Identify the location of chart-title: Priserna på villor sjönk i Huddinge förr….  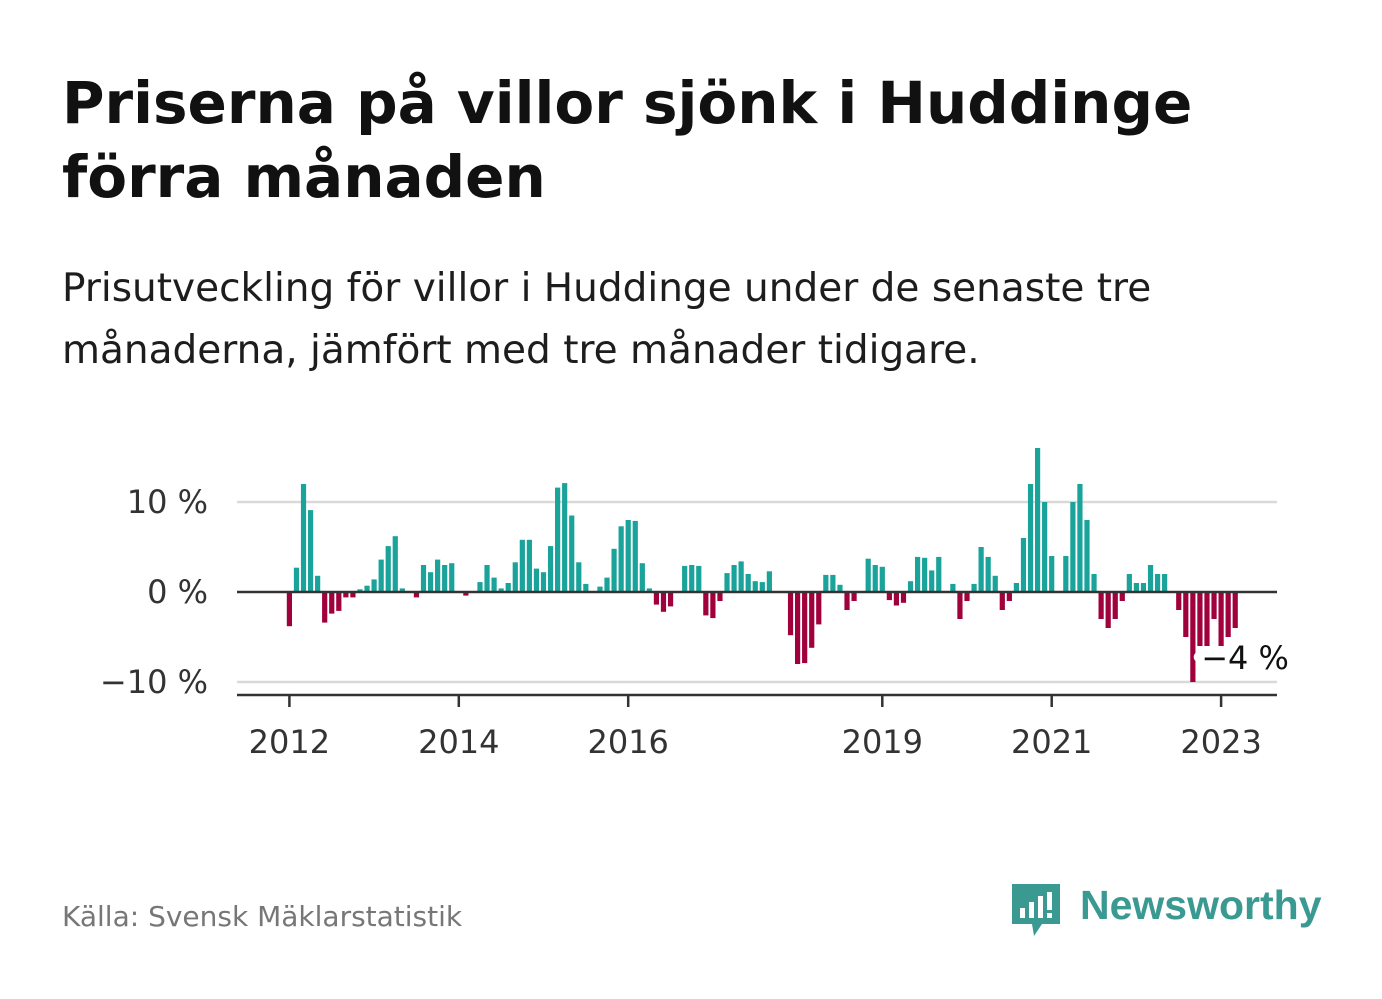
(627, 140).